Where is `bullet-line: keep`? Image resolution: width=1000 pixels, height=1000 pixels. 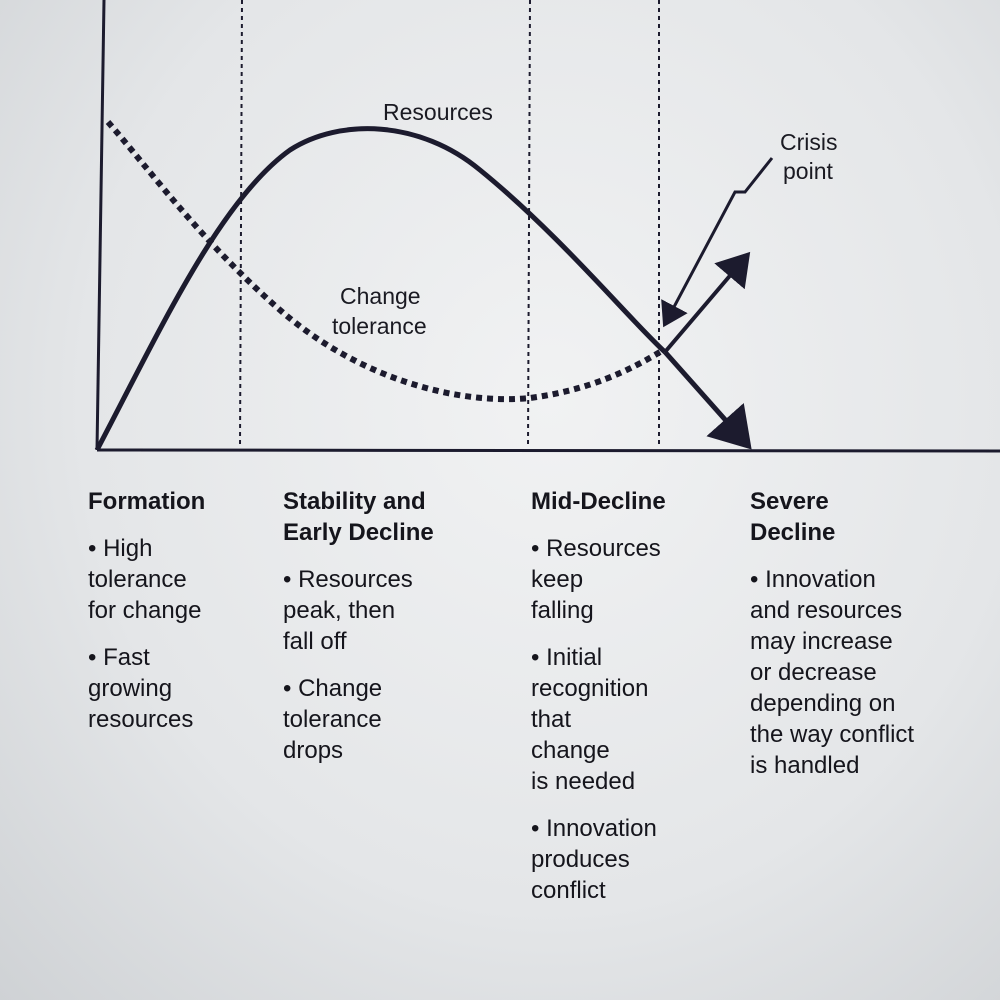
bullet-line: keep is located at coordinates (557, 579).